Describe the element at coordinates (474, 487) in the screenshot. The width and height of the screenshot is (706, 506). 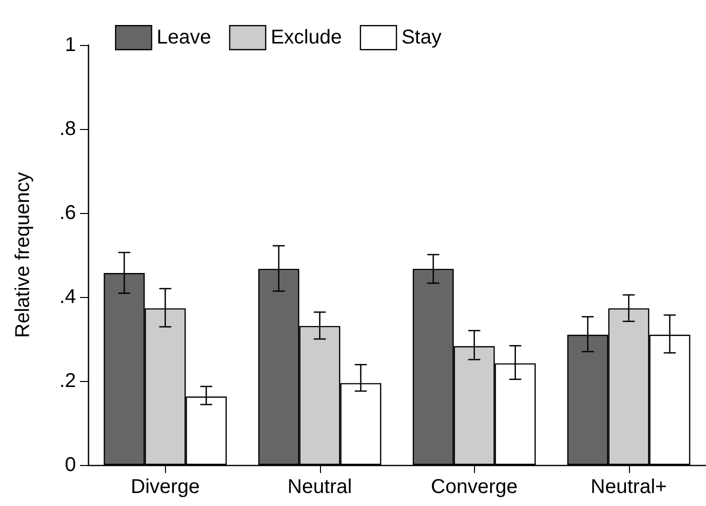
I see `x-tick-label: Converge` at that location.